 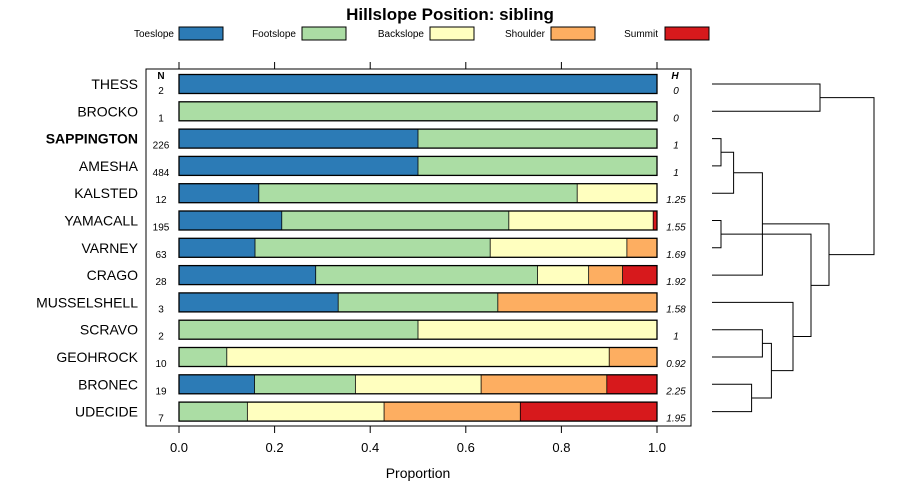 What do you see at coordinates (675, 391) in the screenshot?
I see `h-value: 2.25` at bounding box center [675, 391].